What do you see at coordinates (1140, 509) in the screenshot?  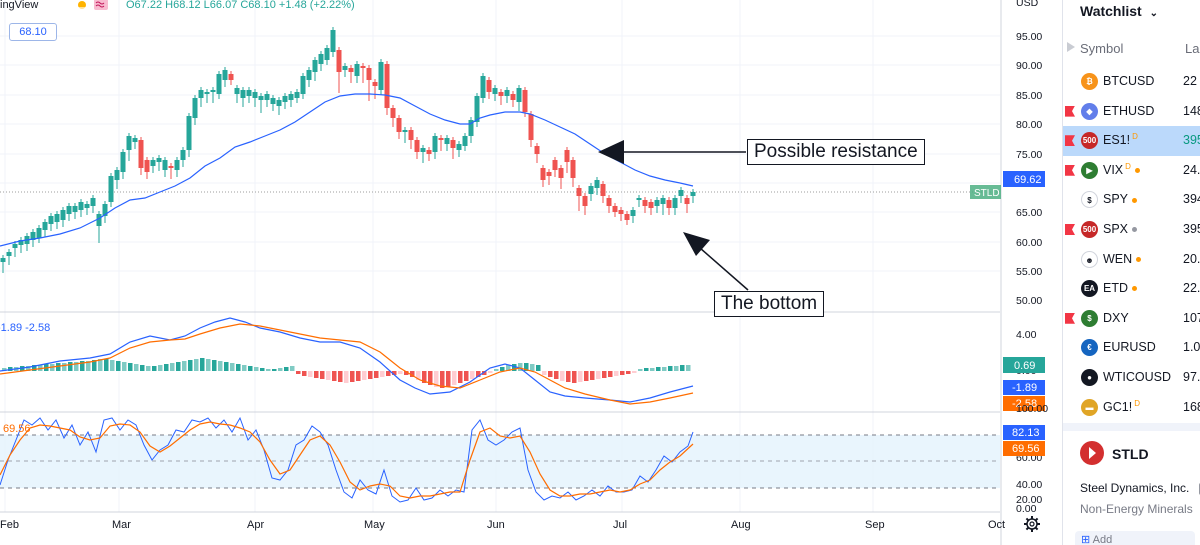 I see `details-sector: Non-Energy Minerals E` at bounding box center [1140, 509].